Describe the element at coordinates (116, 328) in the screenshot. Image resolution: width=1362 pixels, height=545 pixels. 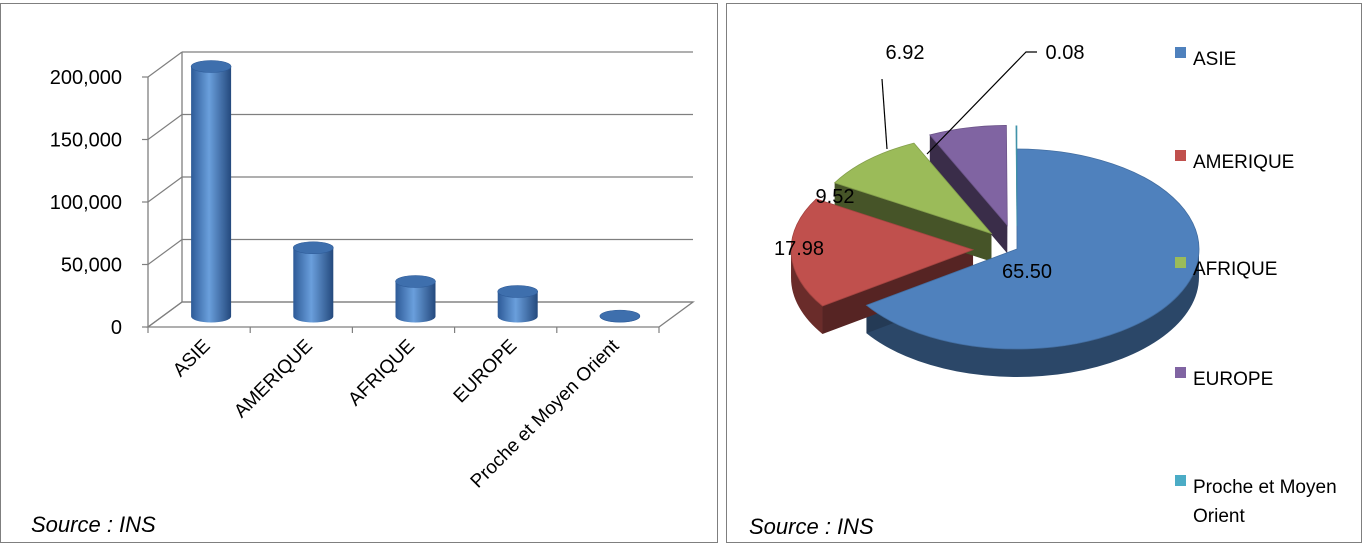
I see `y-tick-label: 0` at that location.